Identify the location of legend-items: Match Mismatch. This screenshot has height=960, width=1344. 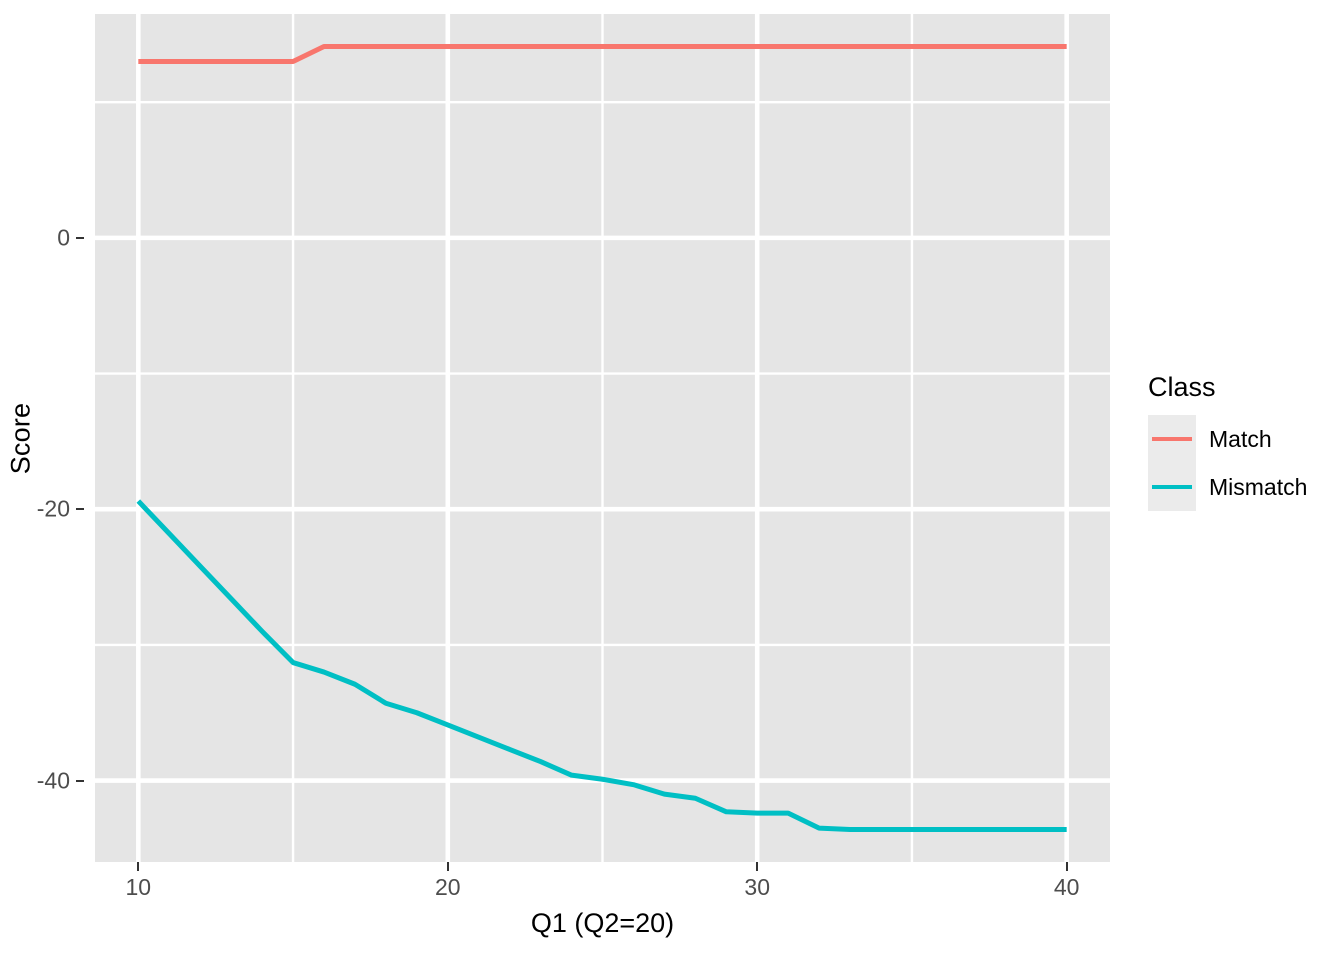
(1243, 463).